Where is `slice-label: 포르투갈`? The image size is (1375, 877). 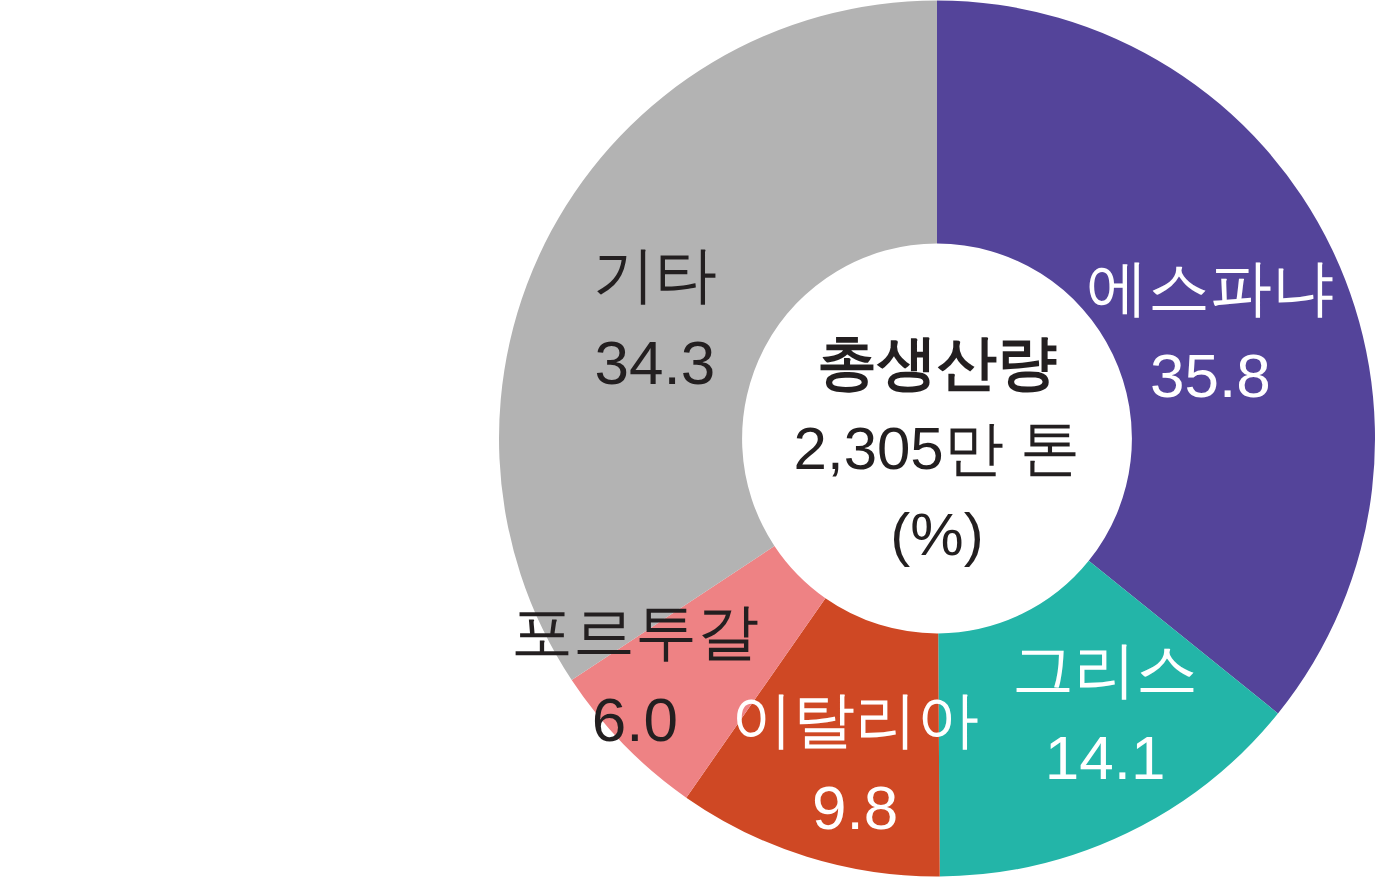 slice-label: 포르투갈 is located at coordinates (634, 632).